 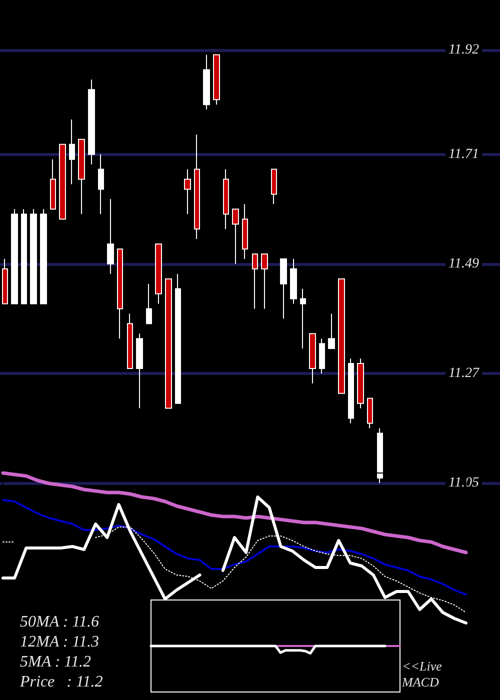 I want to click on y-tick-label: 11.27, so click(x=464, y=373).